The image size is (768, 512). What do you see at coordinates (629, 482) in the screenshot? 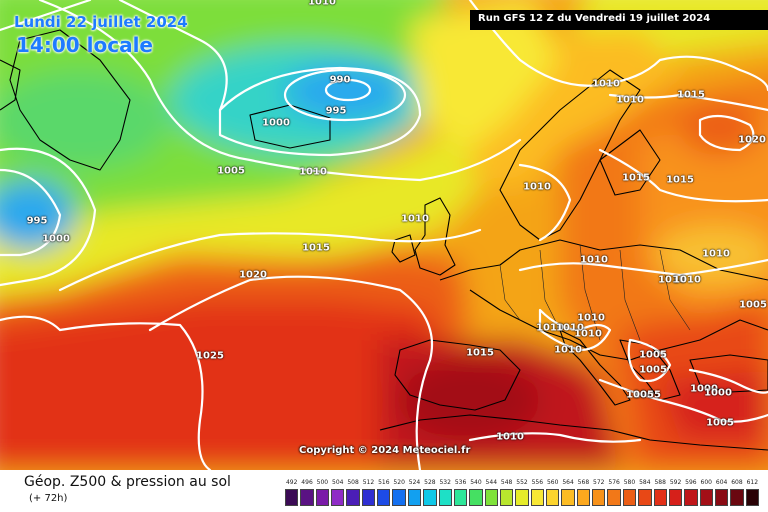
I see `legend-label: 580` at bounding box center [629, 482].